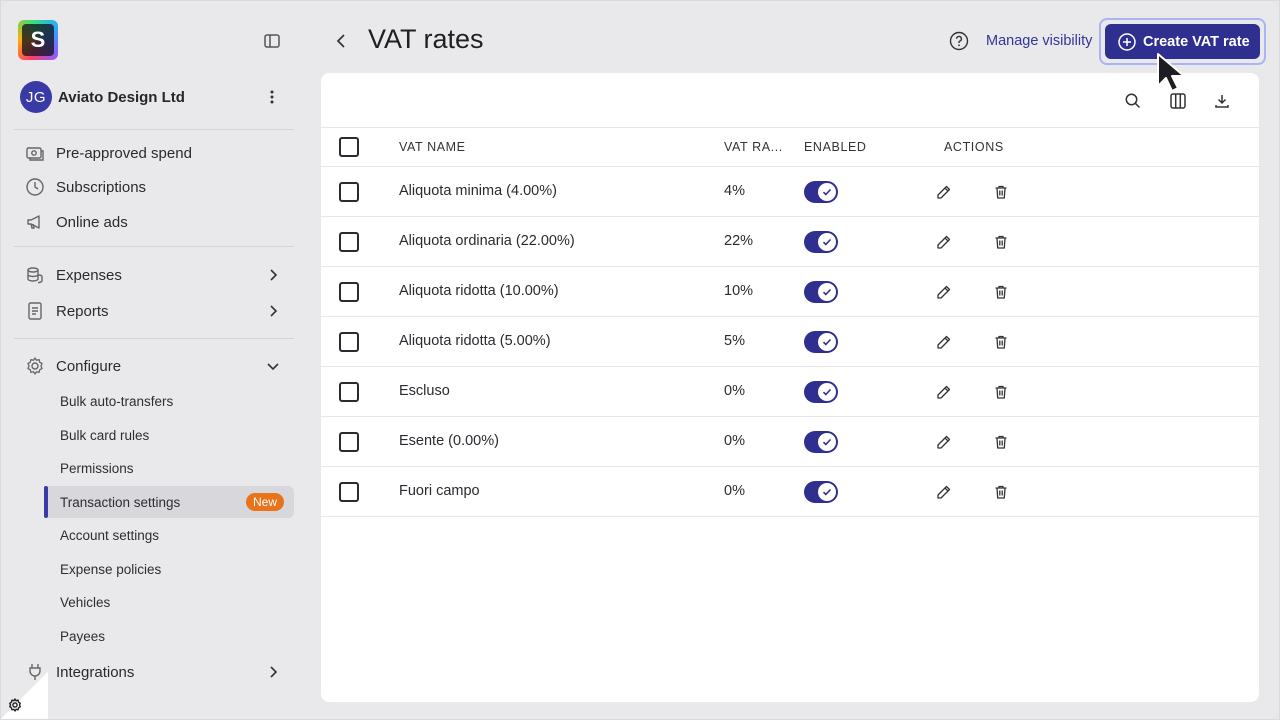 This screenshot has height=720, width=1280. Describe the element at coordinates (1133, 101) in the screenshot. I see `search-icon` at that location.